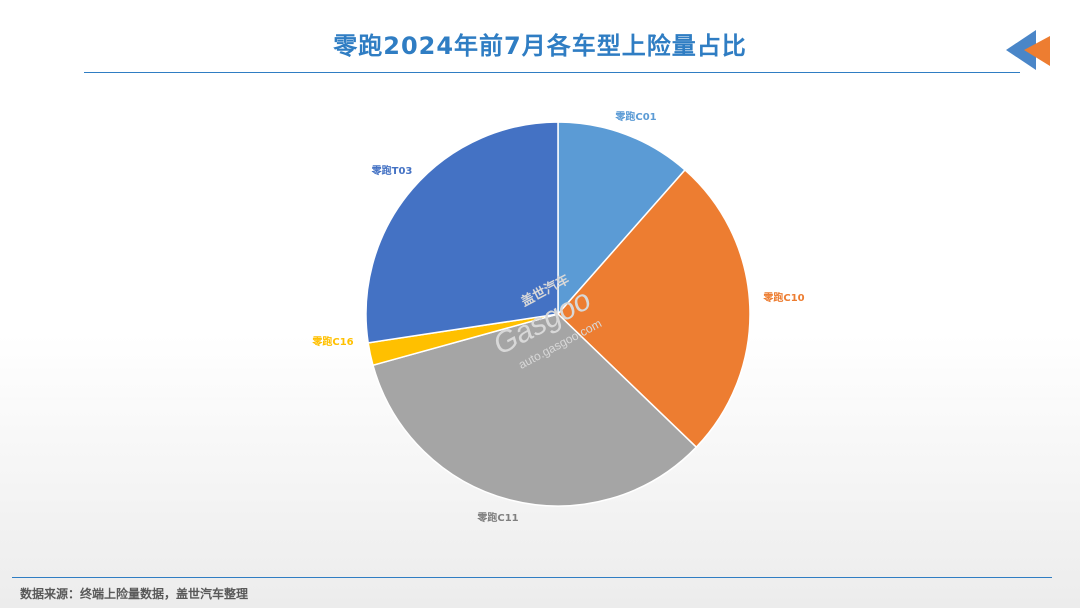 This screenshot has height=608, width=1080. Describe the element at coordinates (1028, 50) in the screenshot. I see `logo-icon` at that location.